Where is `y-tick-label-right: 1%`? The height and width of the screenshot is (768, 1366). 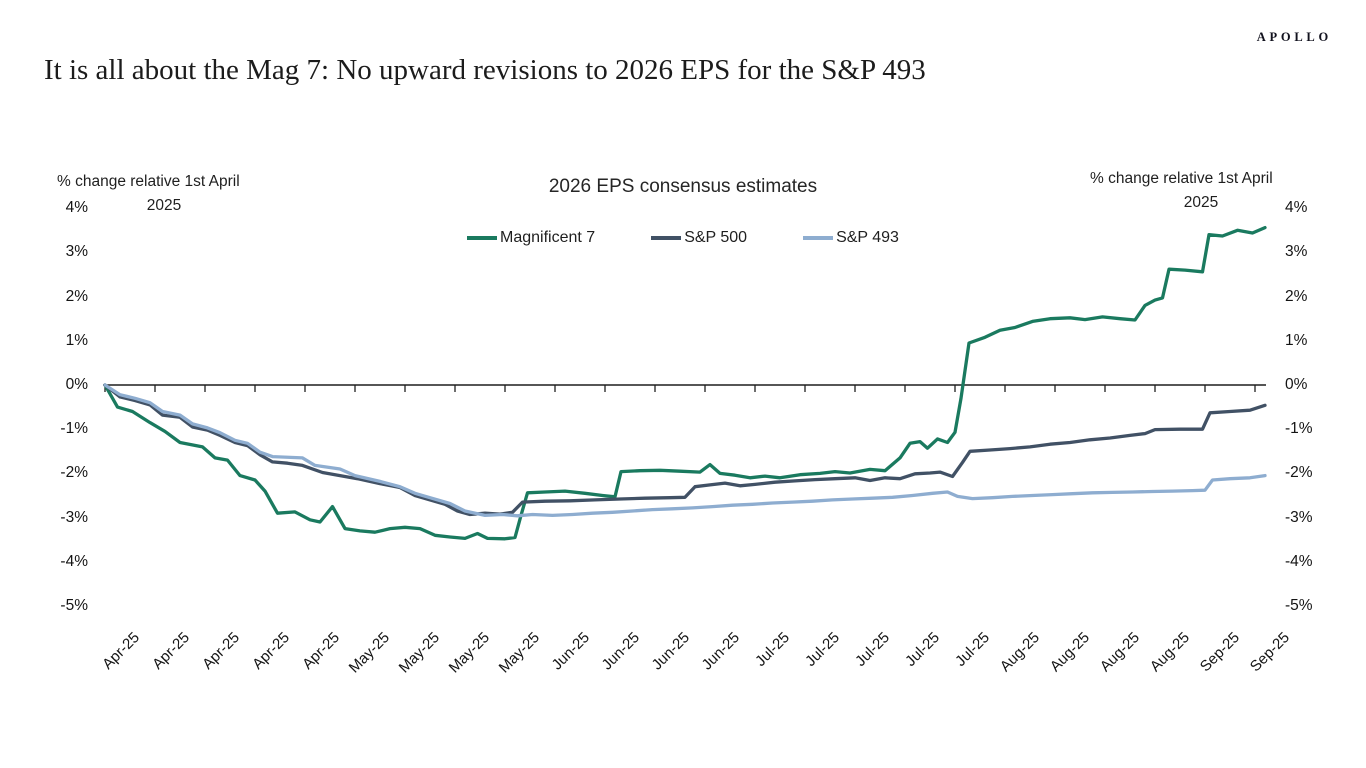 y-tick-label-right: 1% is located at coordinates (1296, 340).